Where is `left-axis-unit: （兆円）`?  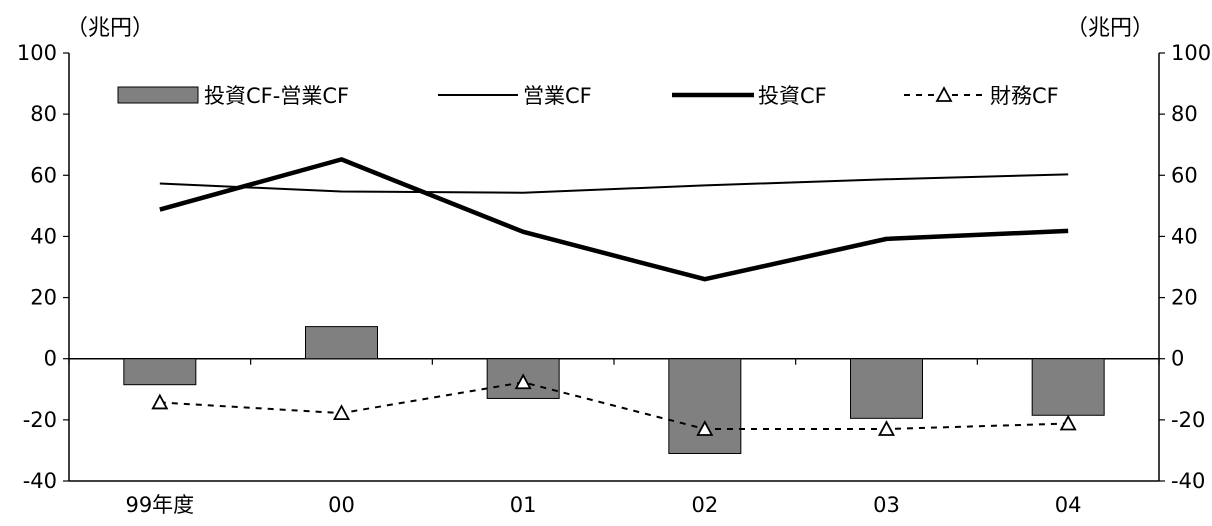 left-axis-unit: （兆円） is located at coordinates (110, 28).